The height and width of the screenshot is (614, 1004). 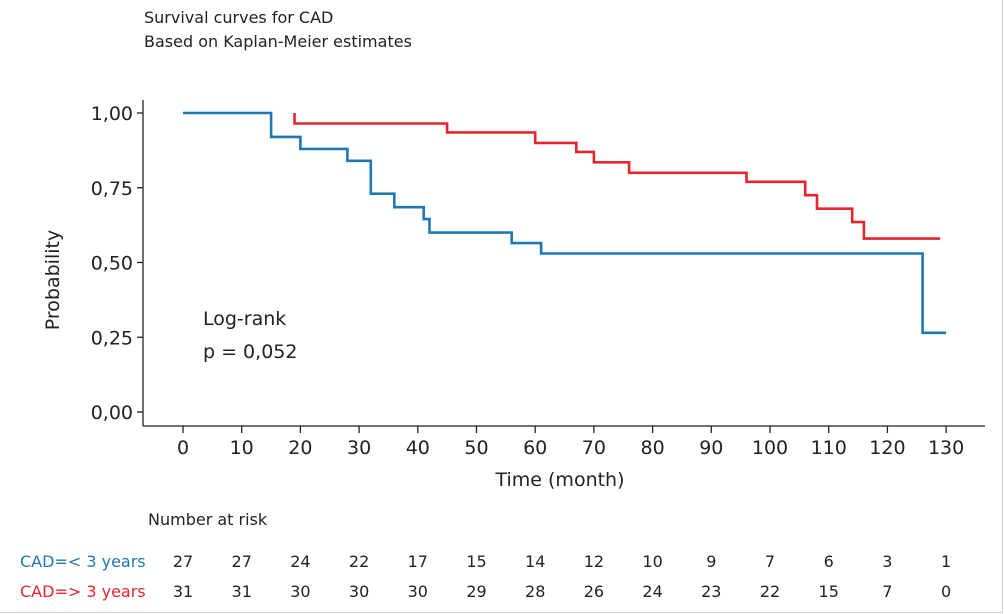 I want to click on risk-row-label: CAD=< 3 years, so click(x=83, y=561).